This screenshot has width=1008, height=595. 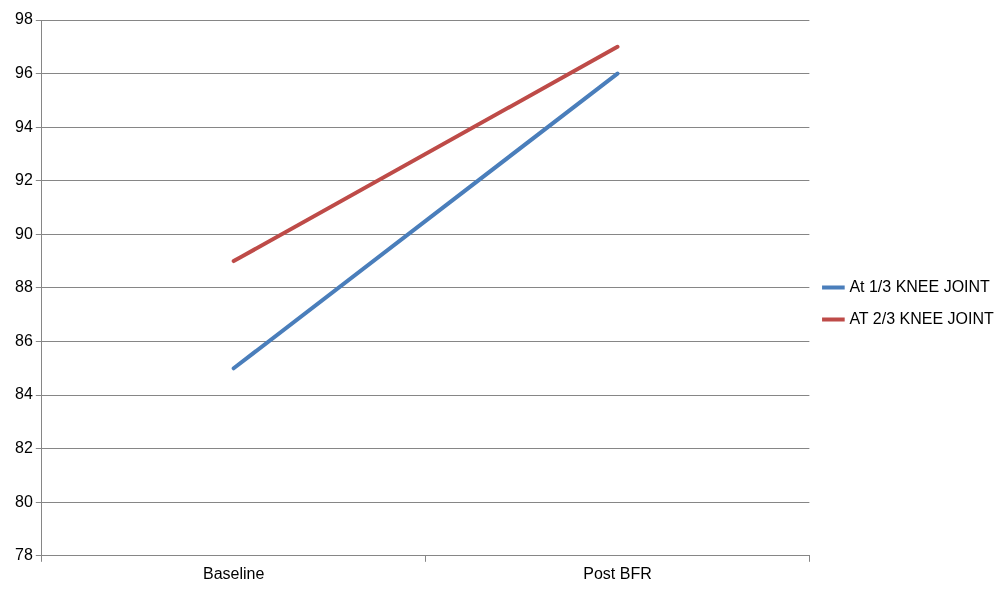 What do you see at coordinates (24, 340) in the screenshot?
I see `y-tick-label: 86` at bounding box center [24, 340].